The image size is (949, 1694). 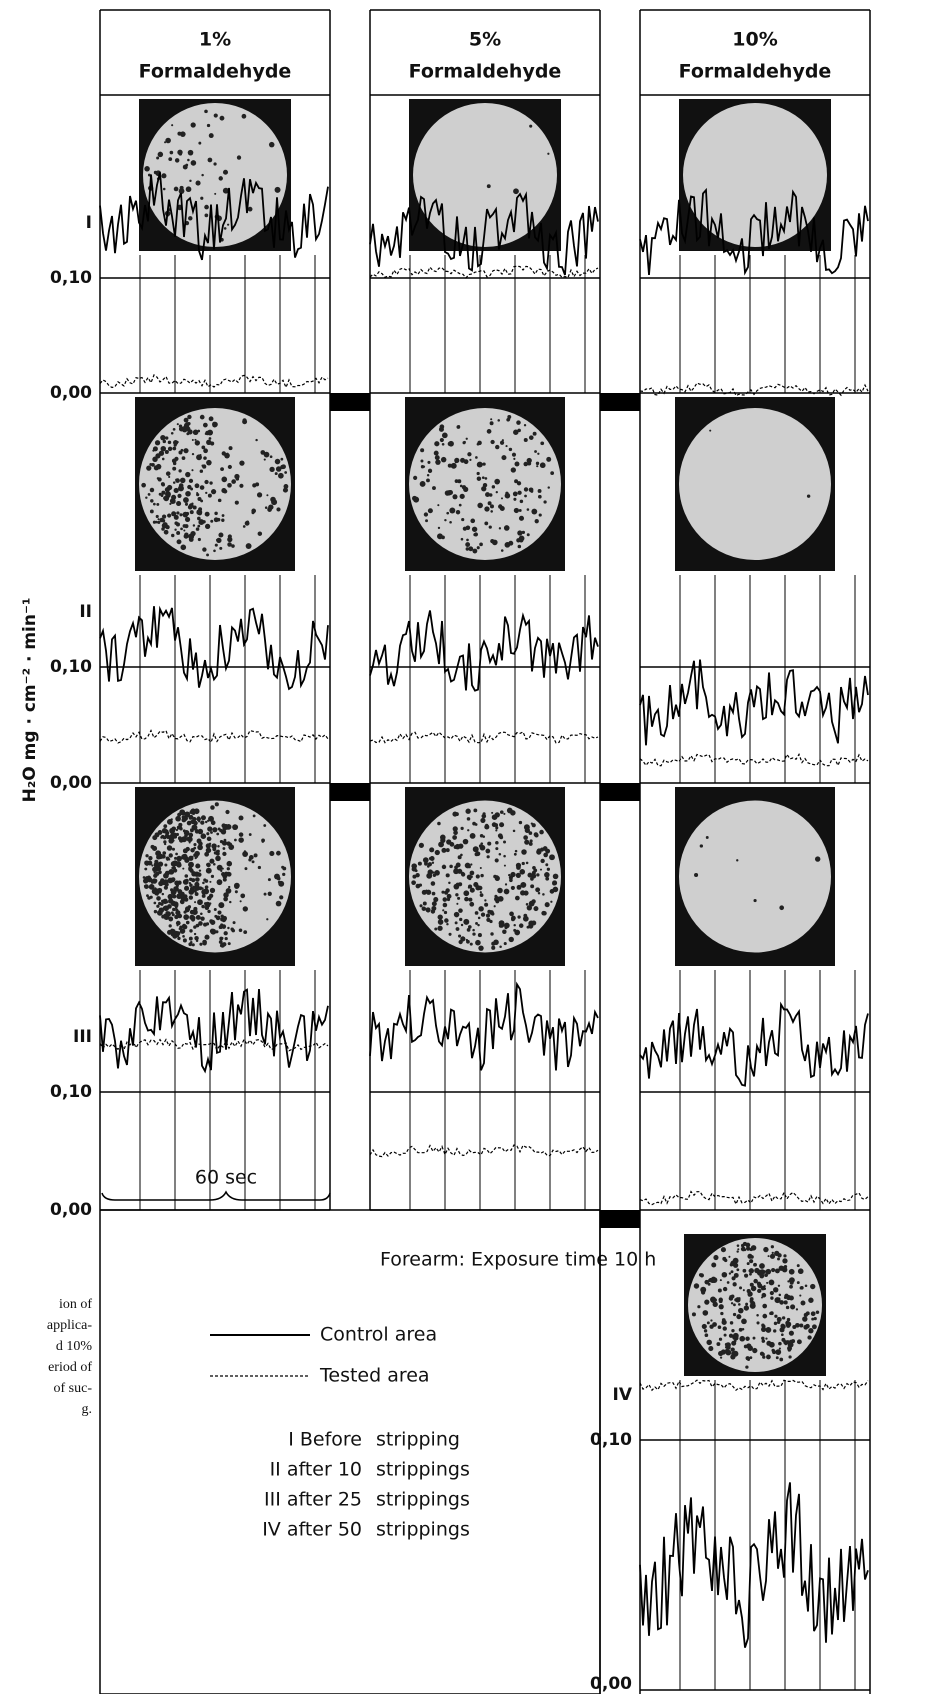 What do you see at coordinates (85, 612) in the screenshot?
I see `row-label: II` at bounding box center [85, 612].